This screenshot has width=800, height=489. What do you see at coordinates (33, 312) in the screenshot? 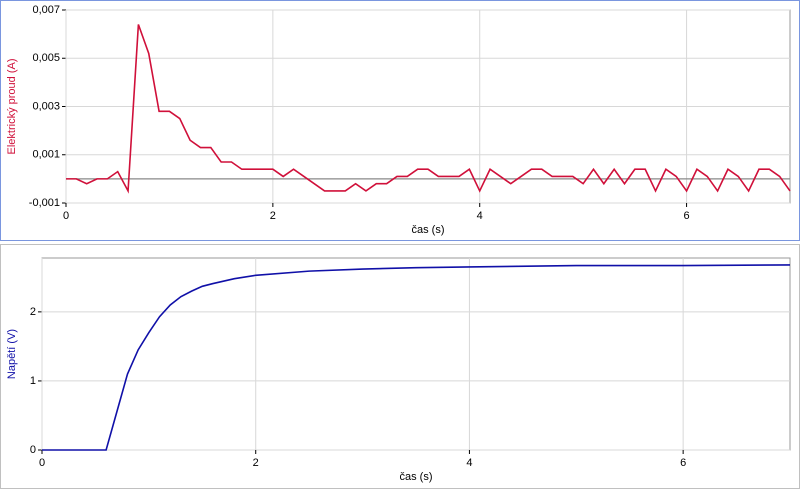
I see `y-tick-label: 2` at bounding box center [33, 312].